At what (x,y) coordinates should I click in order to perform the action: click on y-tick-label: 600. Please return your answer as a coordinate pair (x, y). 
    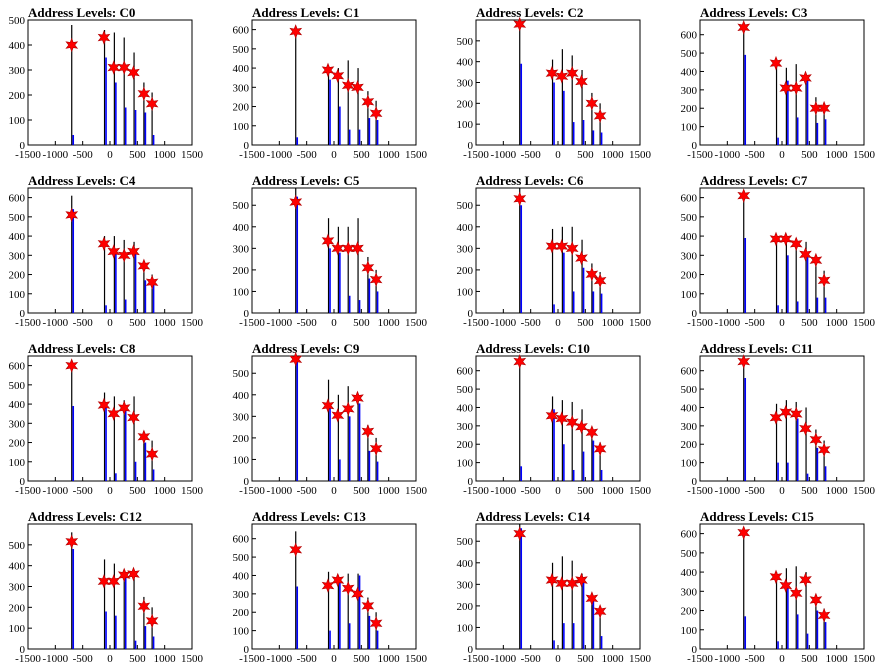
    Looking at the image, I should click on (689, 36).